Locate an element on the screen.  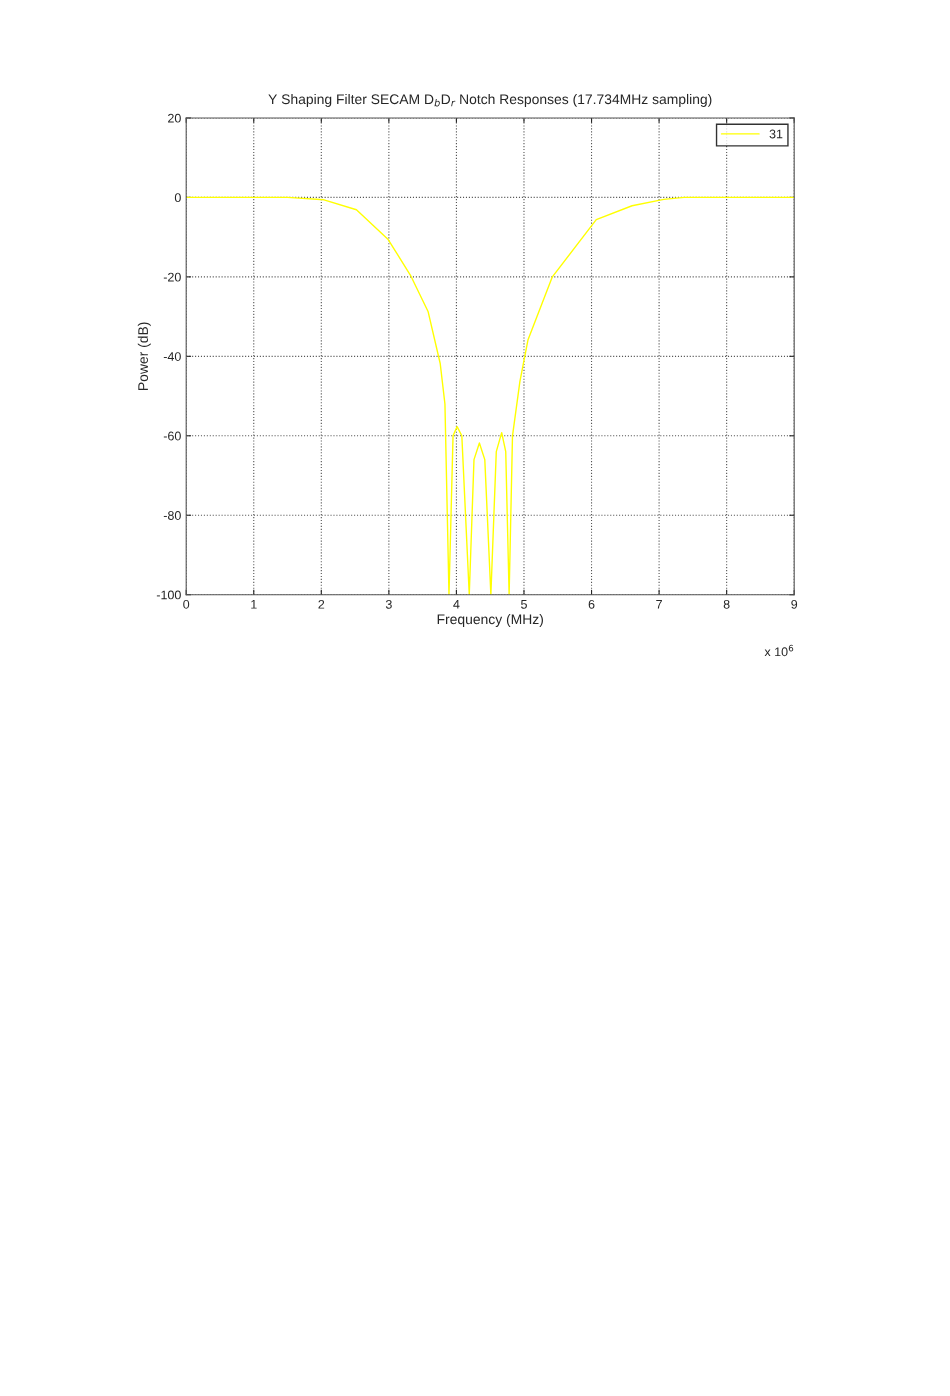
x-tick-label: 4 is located at coordinates (456, 604).